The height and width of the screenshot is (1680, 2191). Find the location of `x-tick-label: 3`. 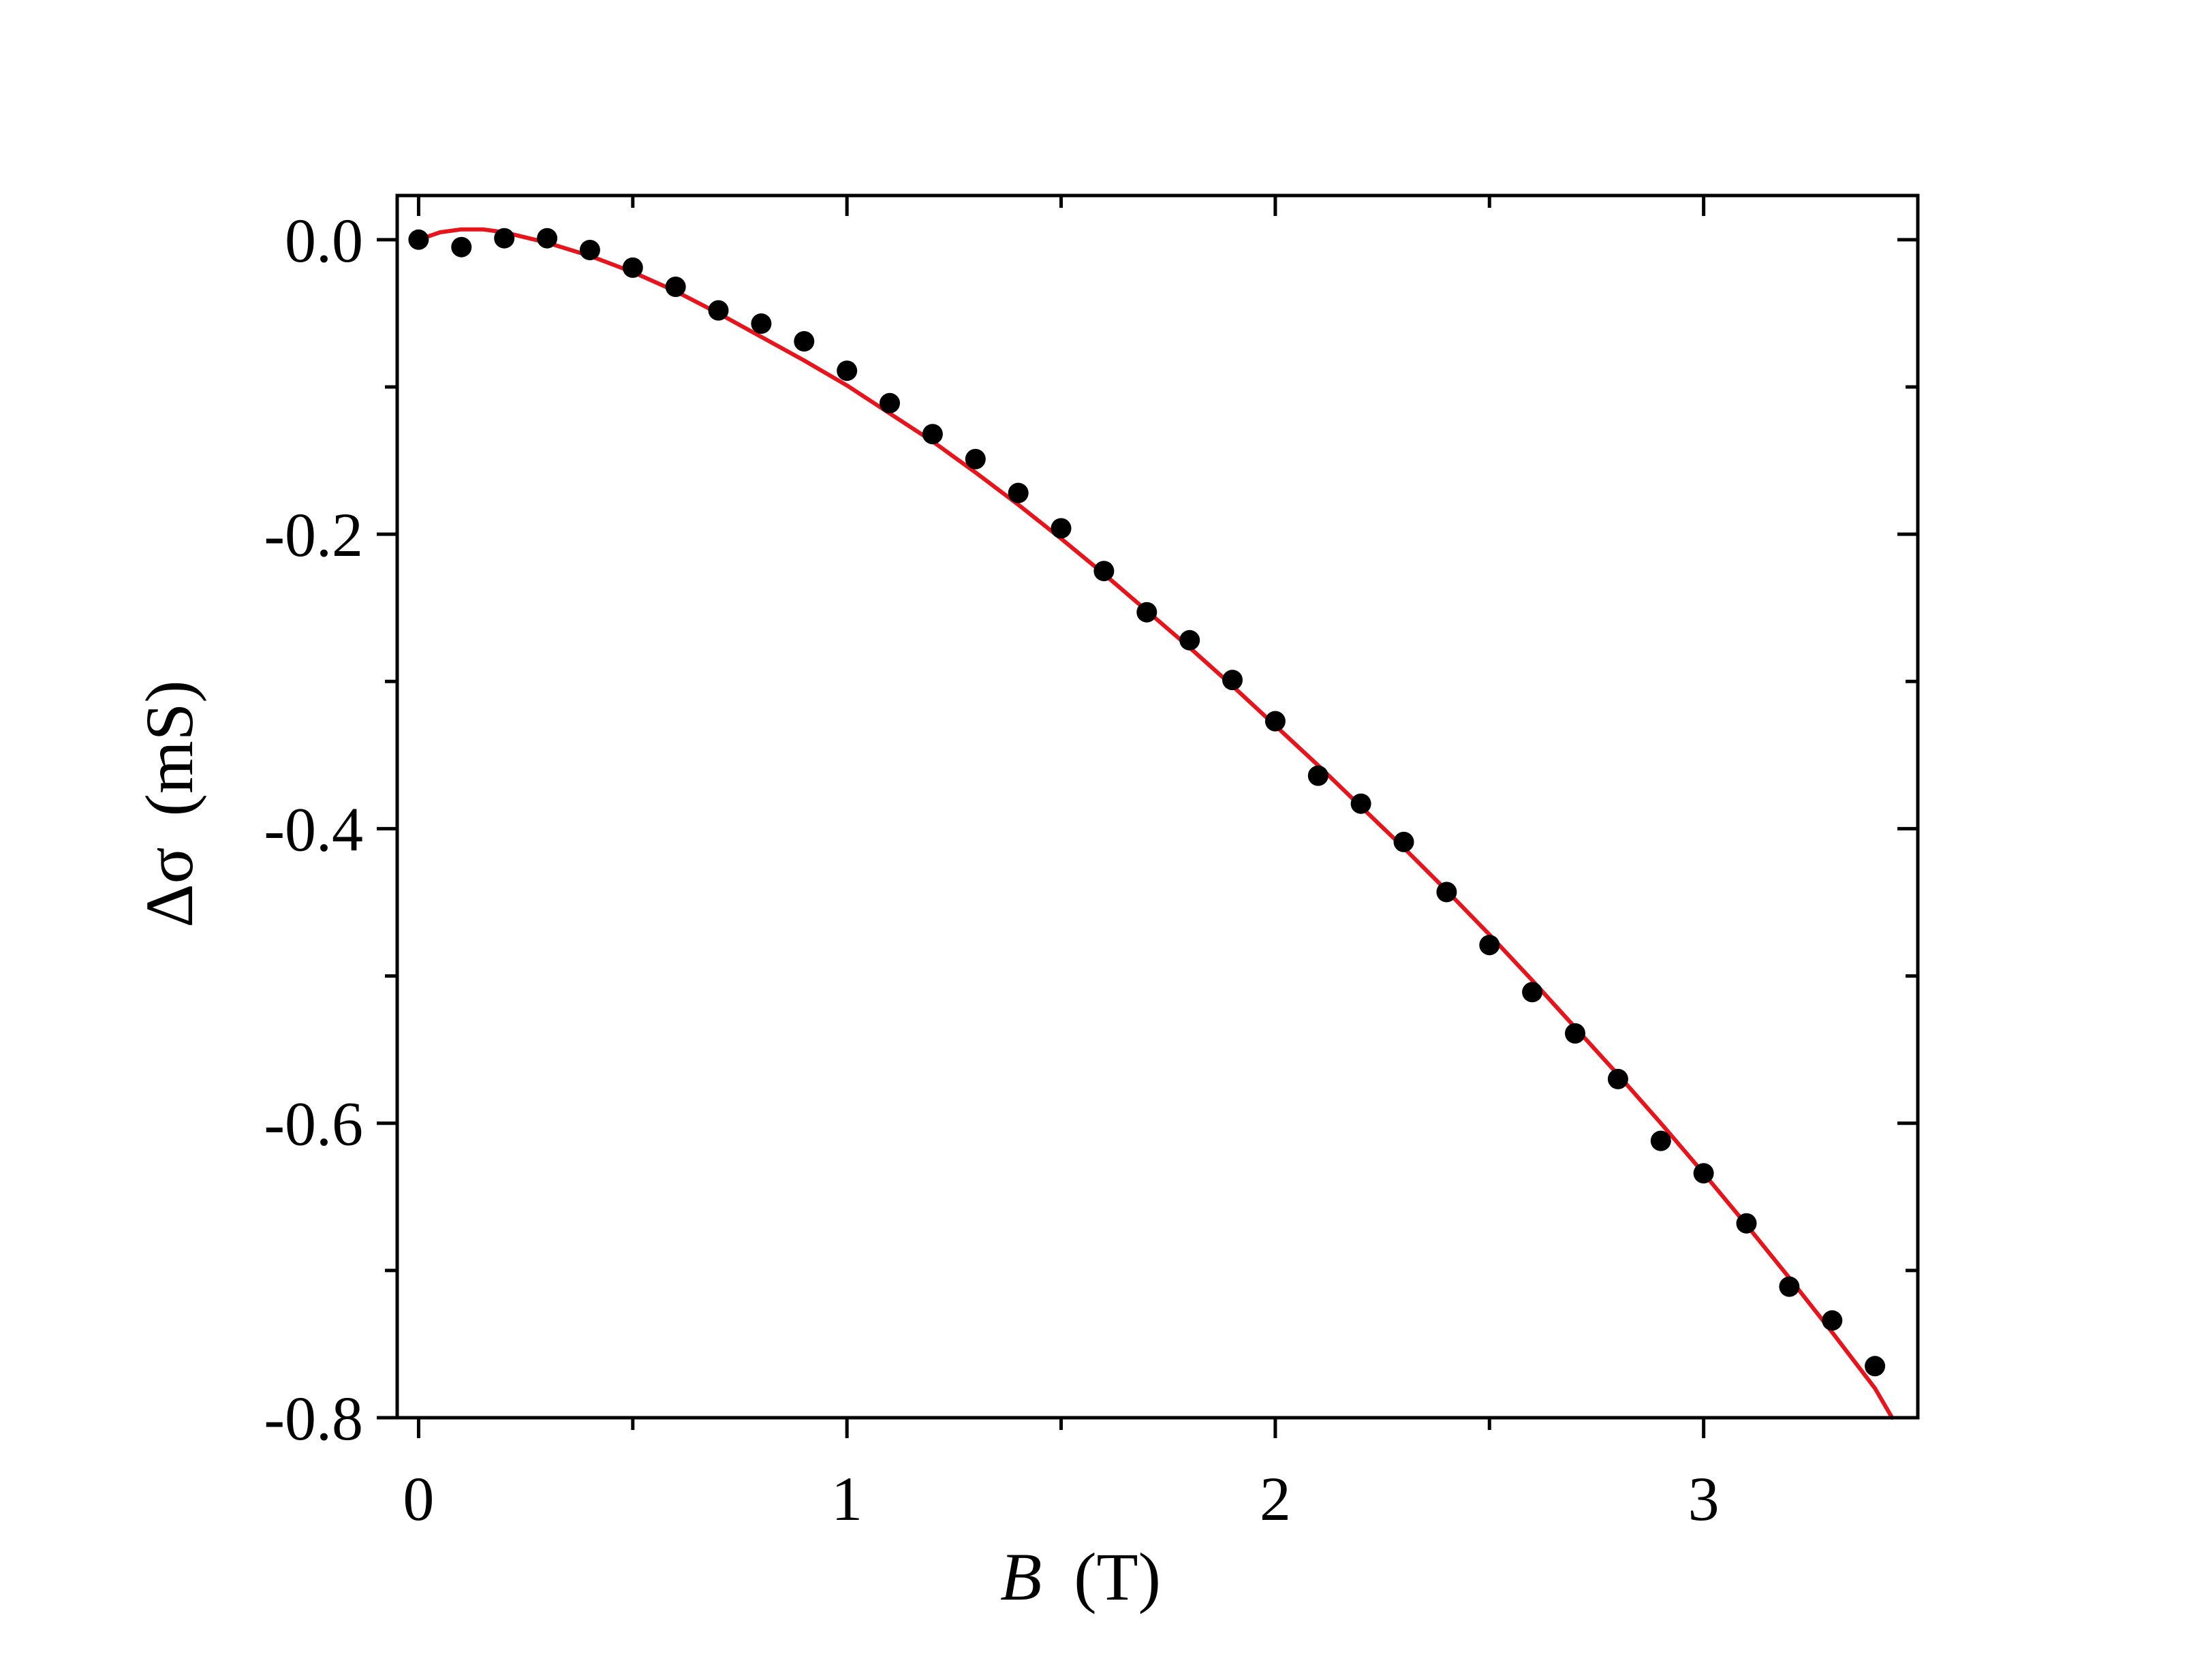

x-tick-label: 3 is located at coordinates (1704, 1499).